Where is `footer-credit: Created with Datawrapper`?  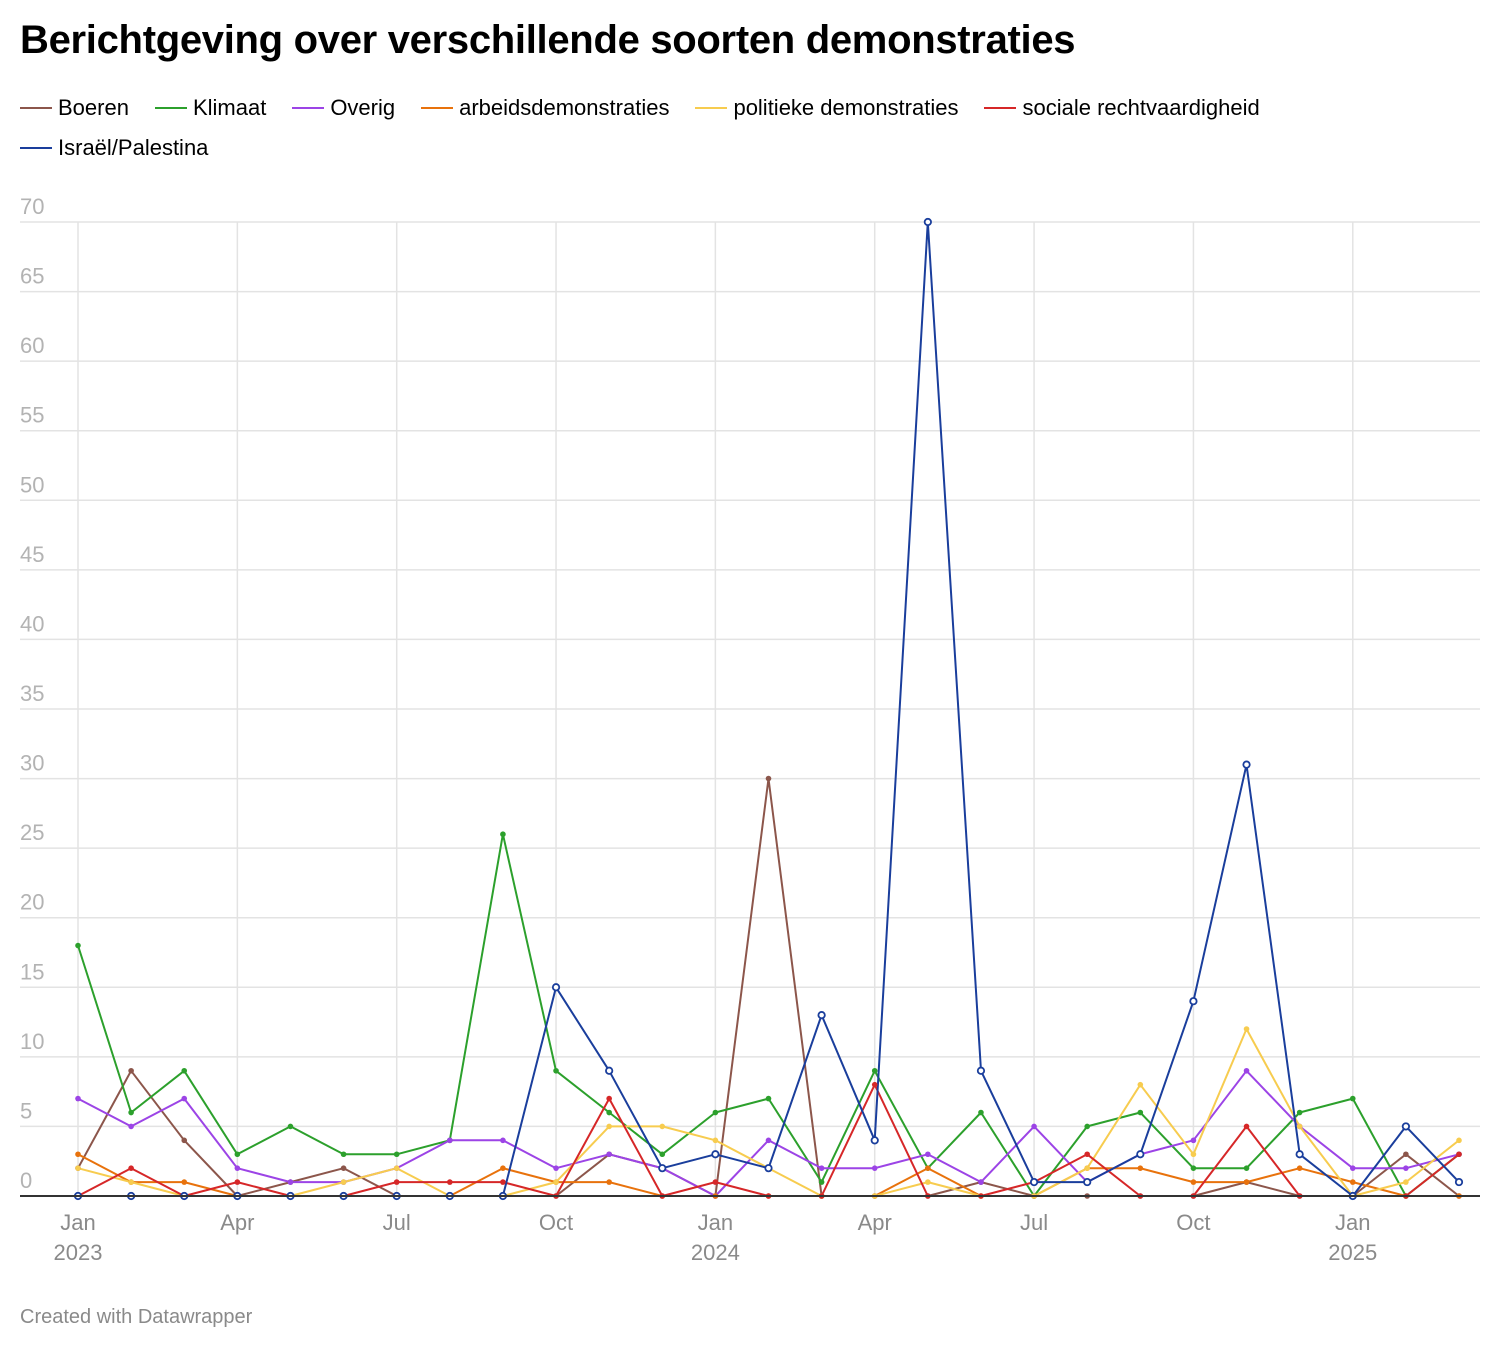
footer-credit: Created with Datawrapper is located at coordinates (136, 1317).